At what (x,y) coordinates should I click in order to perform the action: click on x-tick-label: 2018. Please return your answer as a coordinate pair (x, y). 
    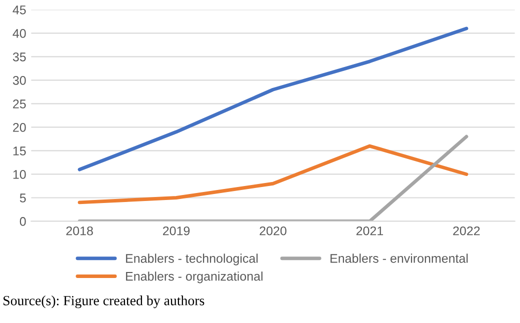
    Looking at the image, I should click on (79, 231).